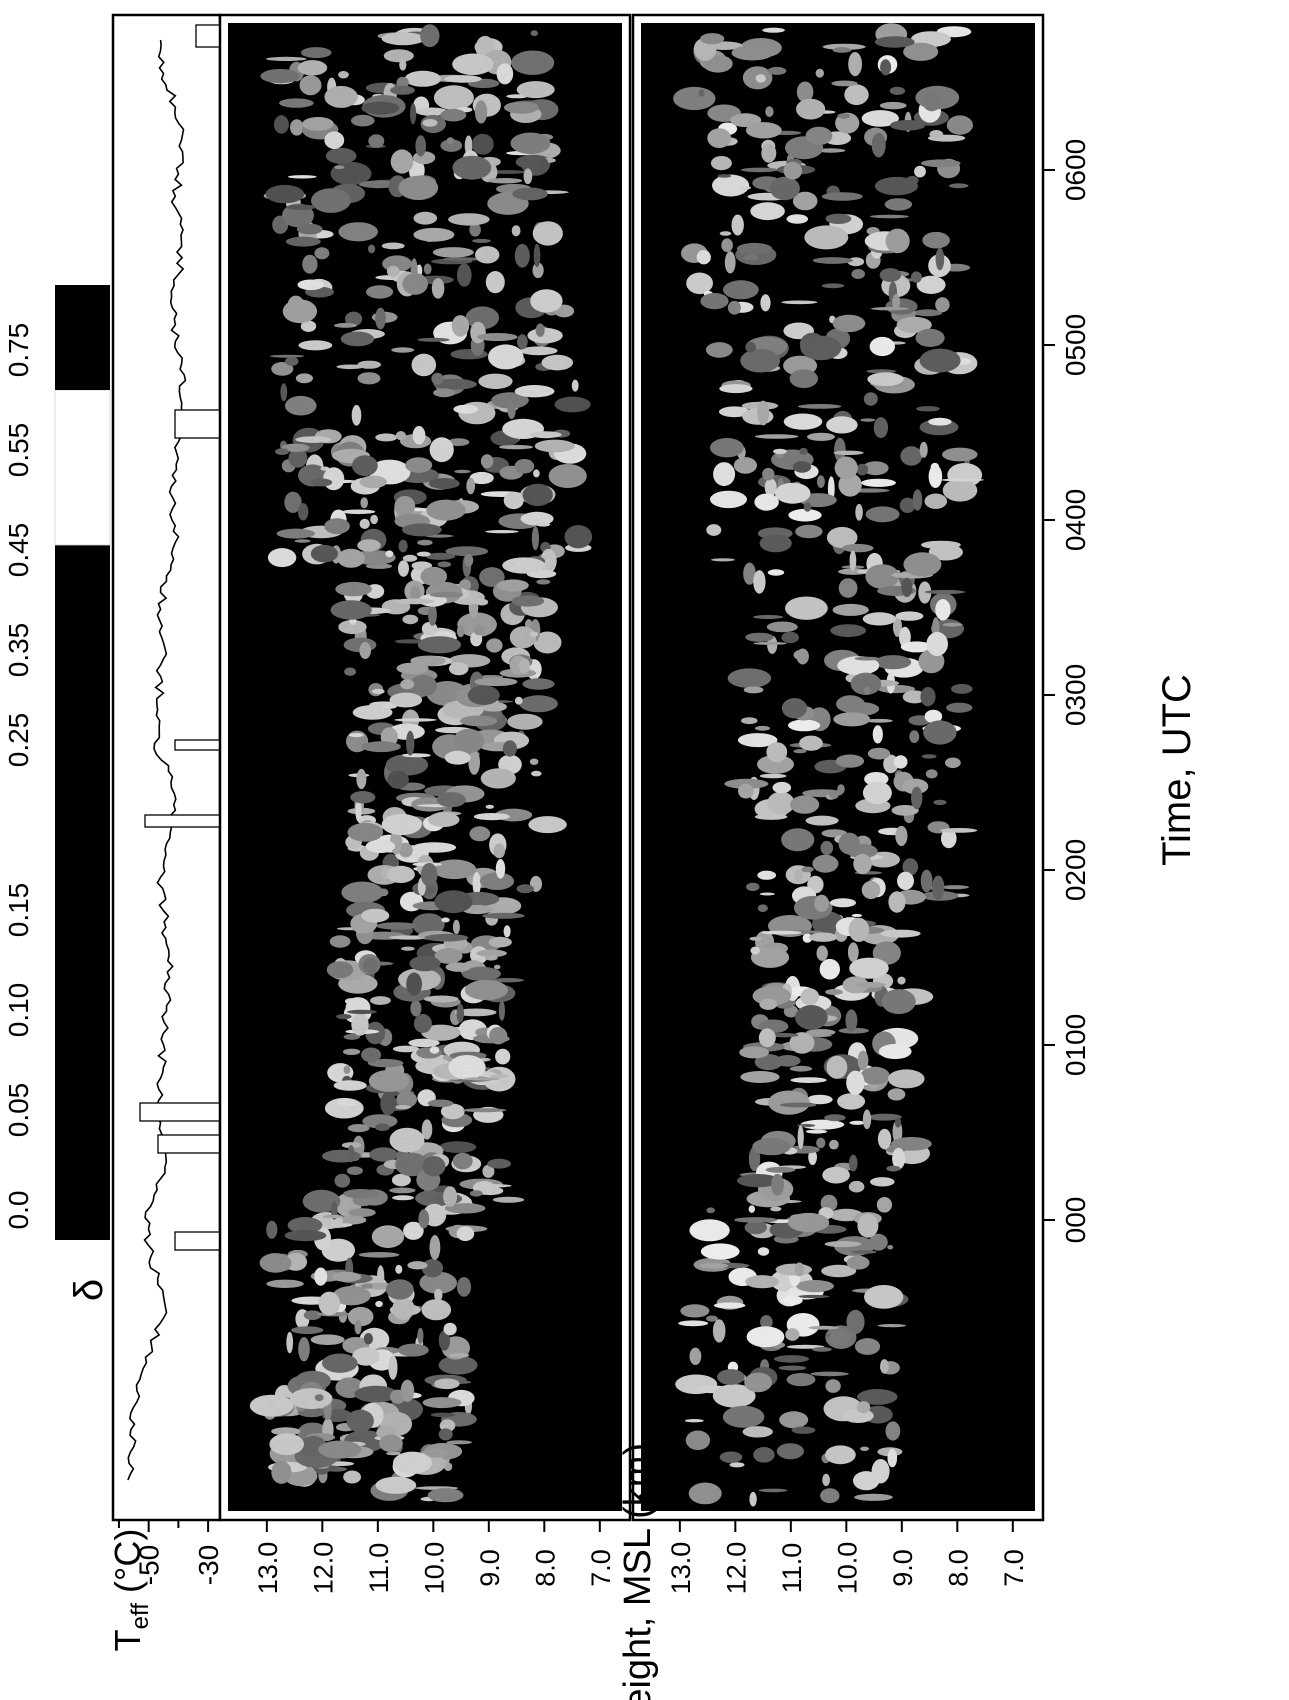 This screenshot has height=1700, width=1289. Describe the element at coordinates (1075, 520) in the screenshot. I see `time-tick-label: 0400` at that location.